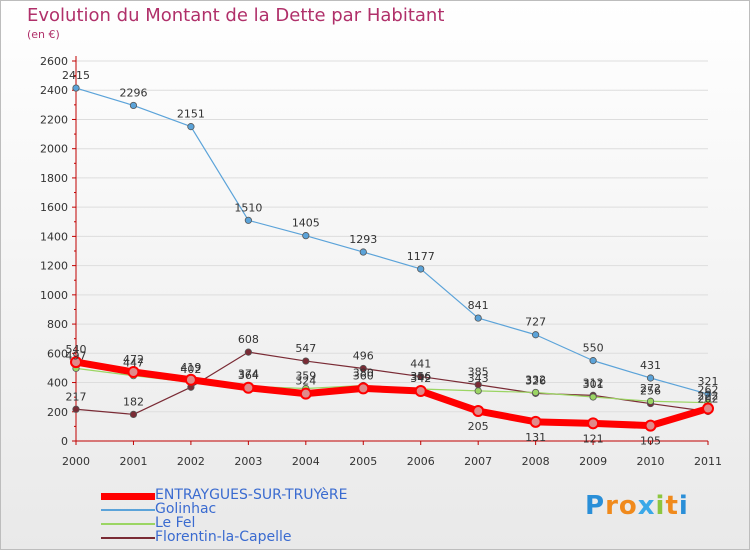 This screenshot has width=750, height=550. I want to click on data-label: 222, so click(708, 396).